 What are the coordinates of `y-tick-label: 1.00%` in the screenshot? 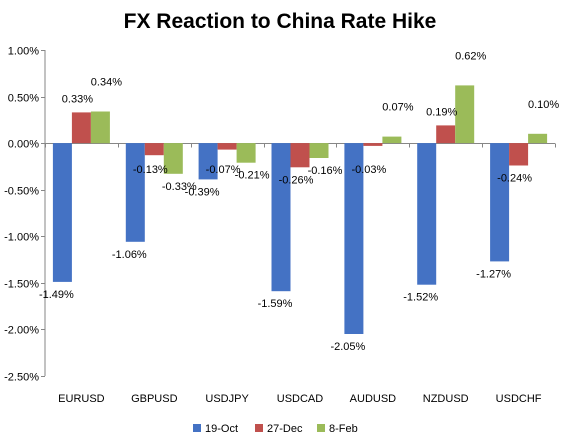 It's located at (23, 52).